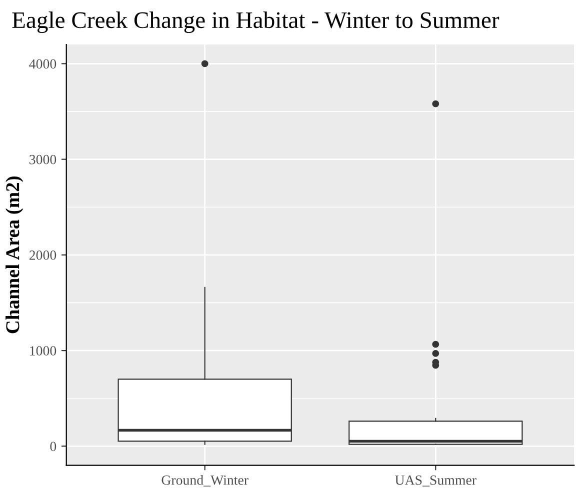  Describe the element at coordinates (42, 64) in the screenshot. I see `y-tick-label: 4000` at that location.